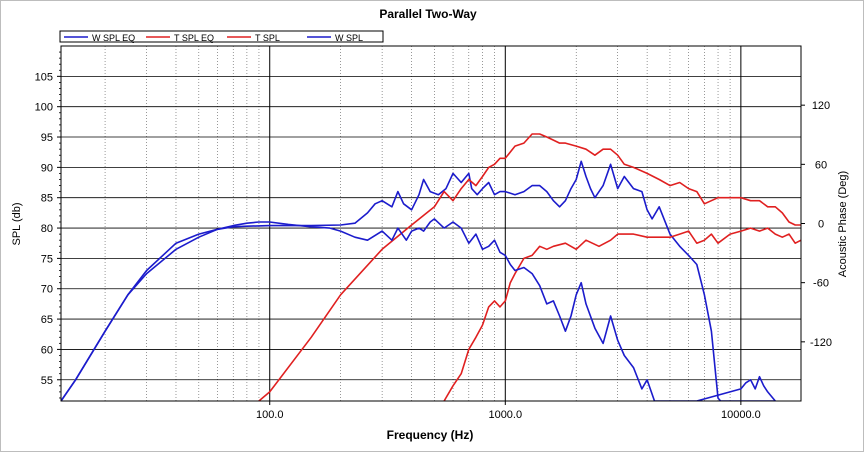 This screenshot has height=452, width=864. Describe the element at coordinates (47, 381) in the screenshot. I see `y-tick-label: 55` at that location.